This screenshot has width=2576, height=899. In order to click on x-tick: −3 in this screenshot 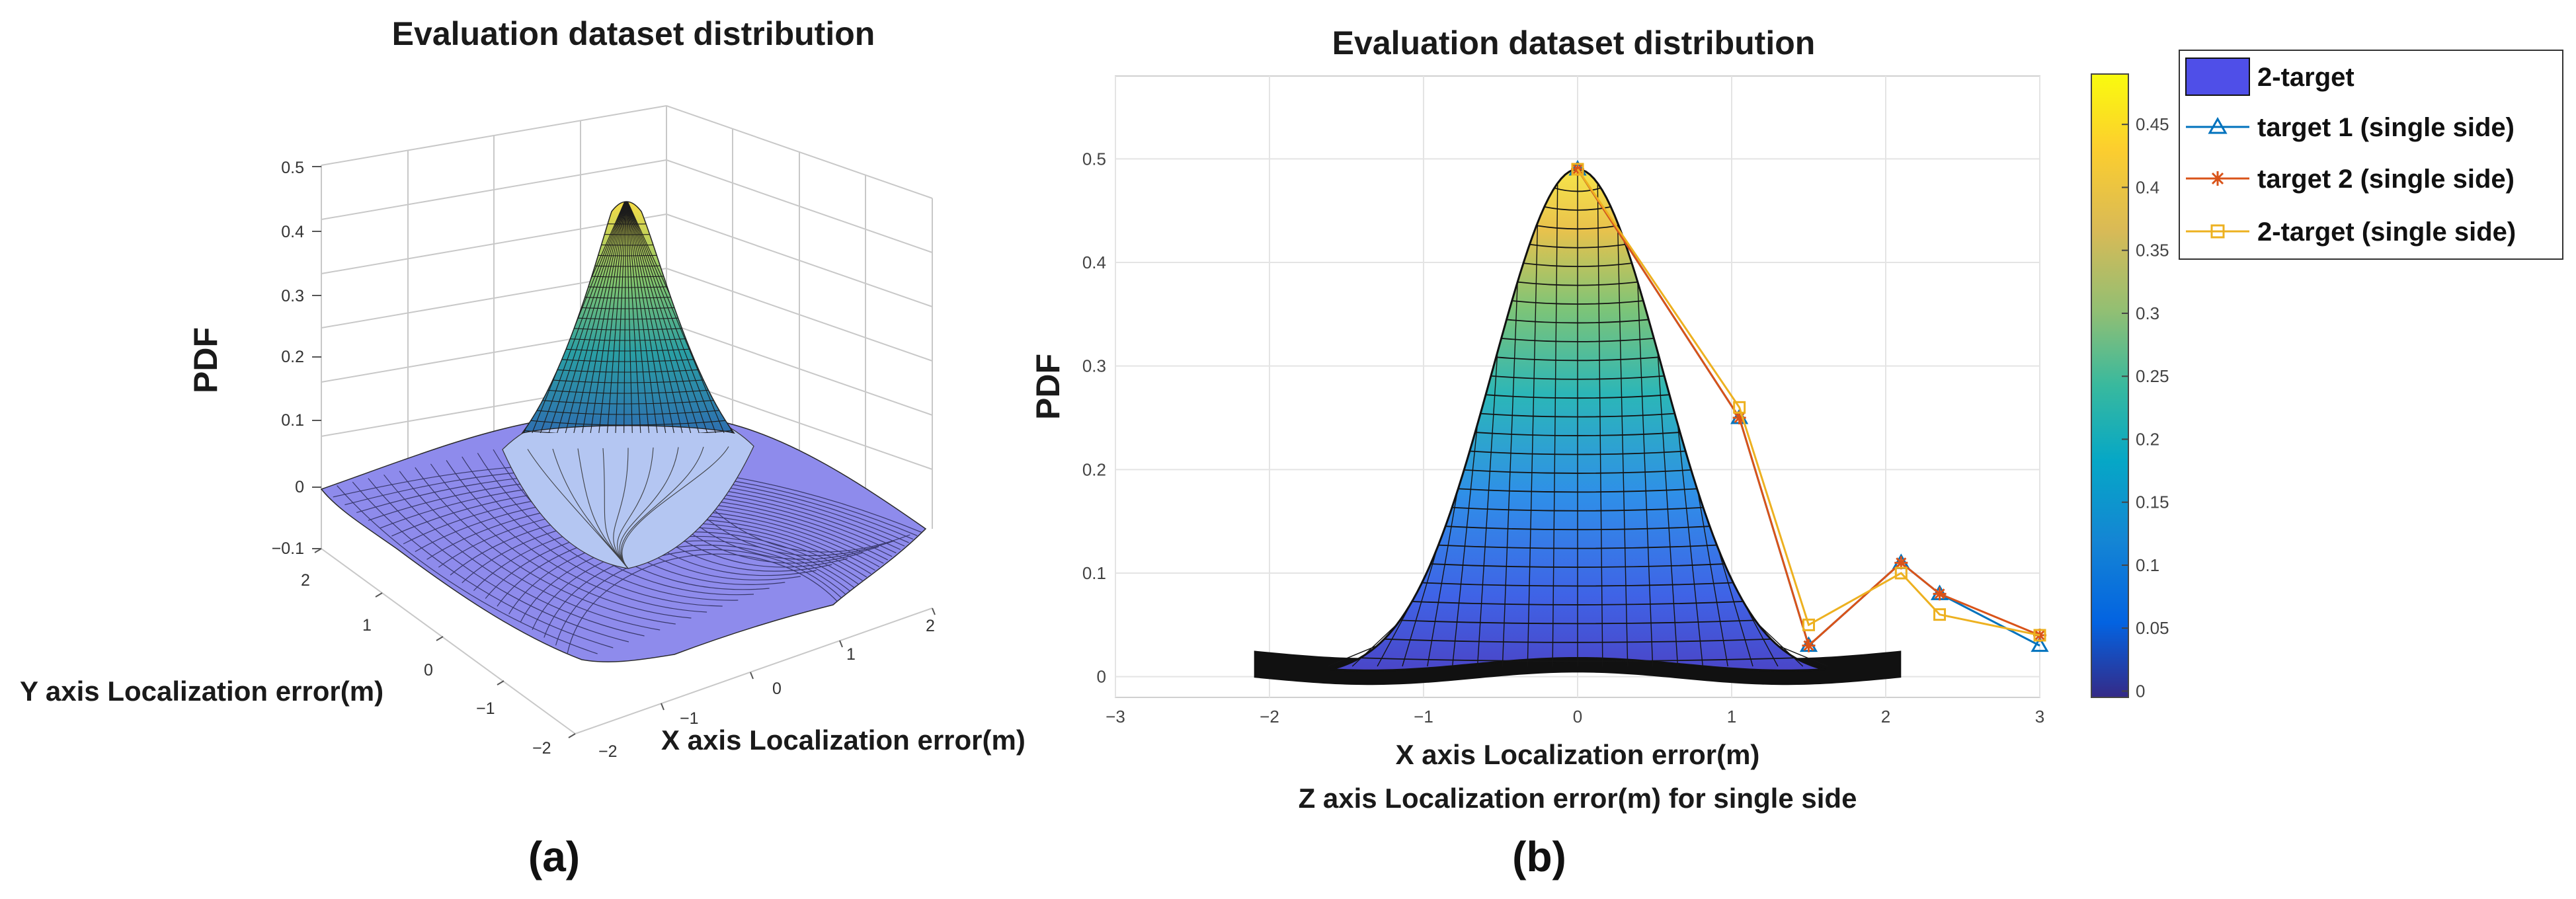, I will do `click(1115, 716)`.